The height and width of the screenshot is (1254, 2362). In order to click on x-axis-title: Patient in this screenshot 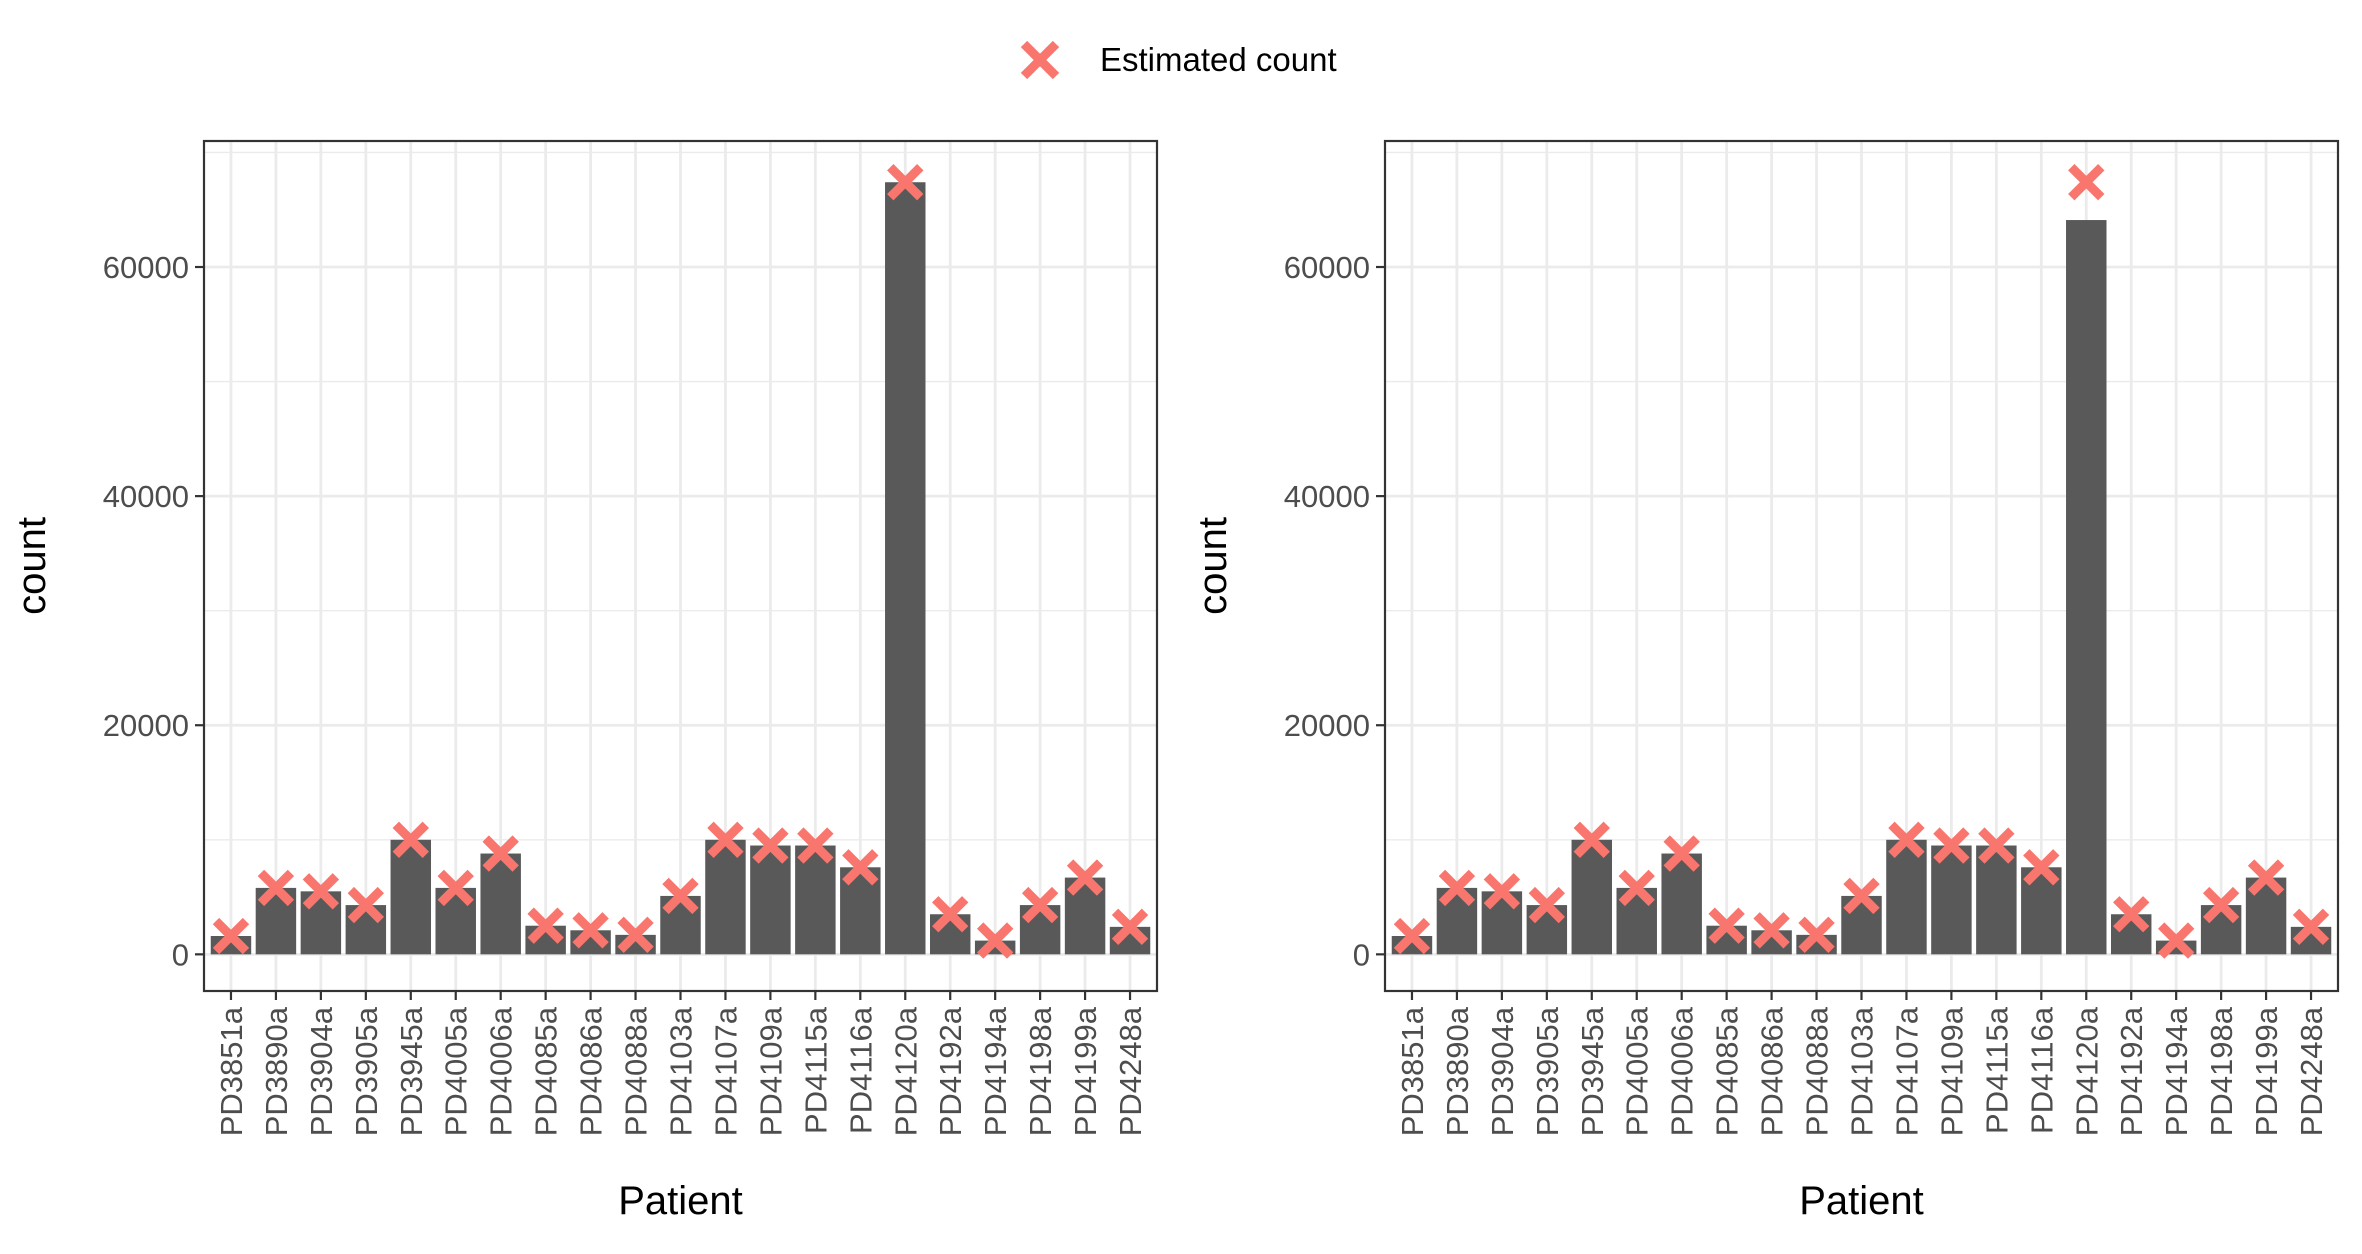, I will do `click(680, 1201)`.